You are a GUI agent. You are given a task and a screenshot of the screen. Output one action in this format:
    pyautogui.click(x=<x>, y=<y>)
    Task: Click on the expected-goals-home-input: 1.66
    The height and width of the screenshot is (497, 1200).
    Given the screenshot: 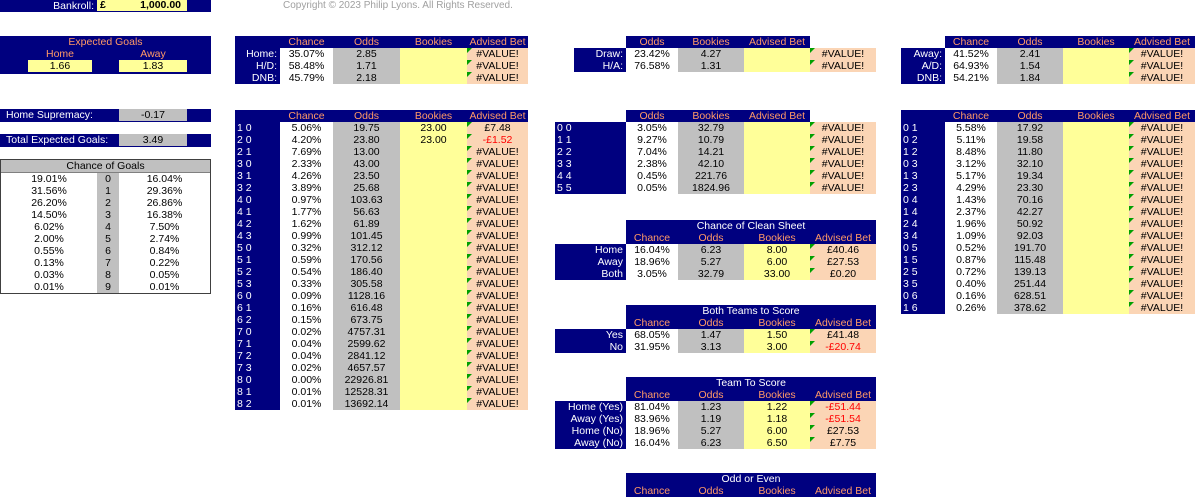 What is the action you would take?
    pyautogui.click(x=60, y=66)
    